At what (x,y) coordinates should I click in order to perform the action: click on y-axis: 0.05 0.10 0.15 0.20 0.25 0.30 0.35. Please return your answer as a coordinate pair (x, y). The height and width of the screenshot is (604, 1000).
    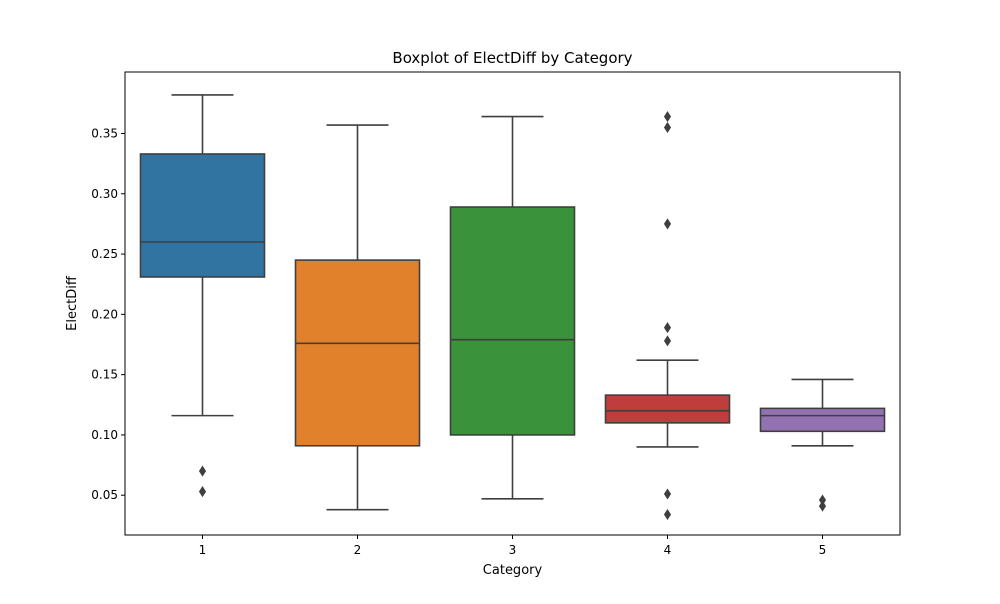
    Looking at the image, I should click on (108, 314).